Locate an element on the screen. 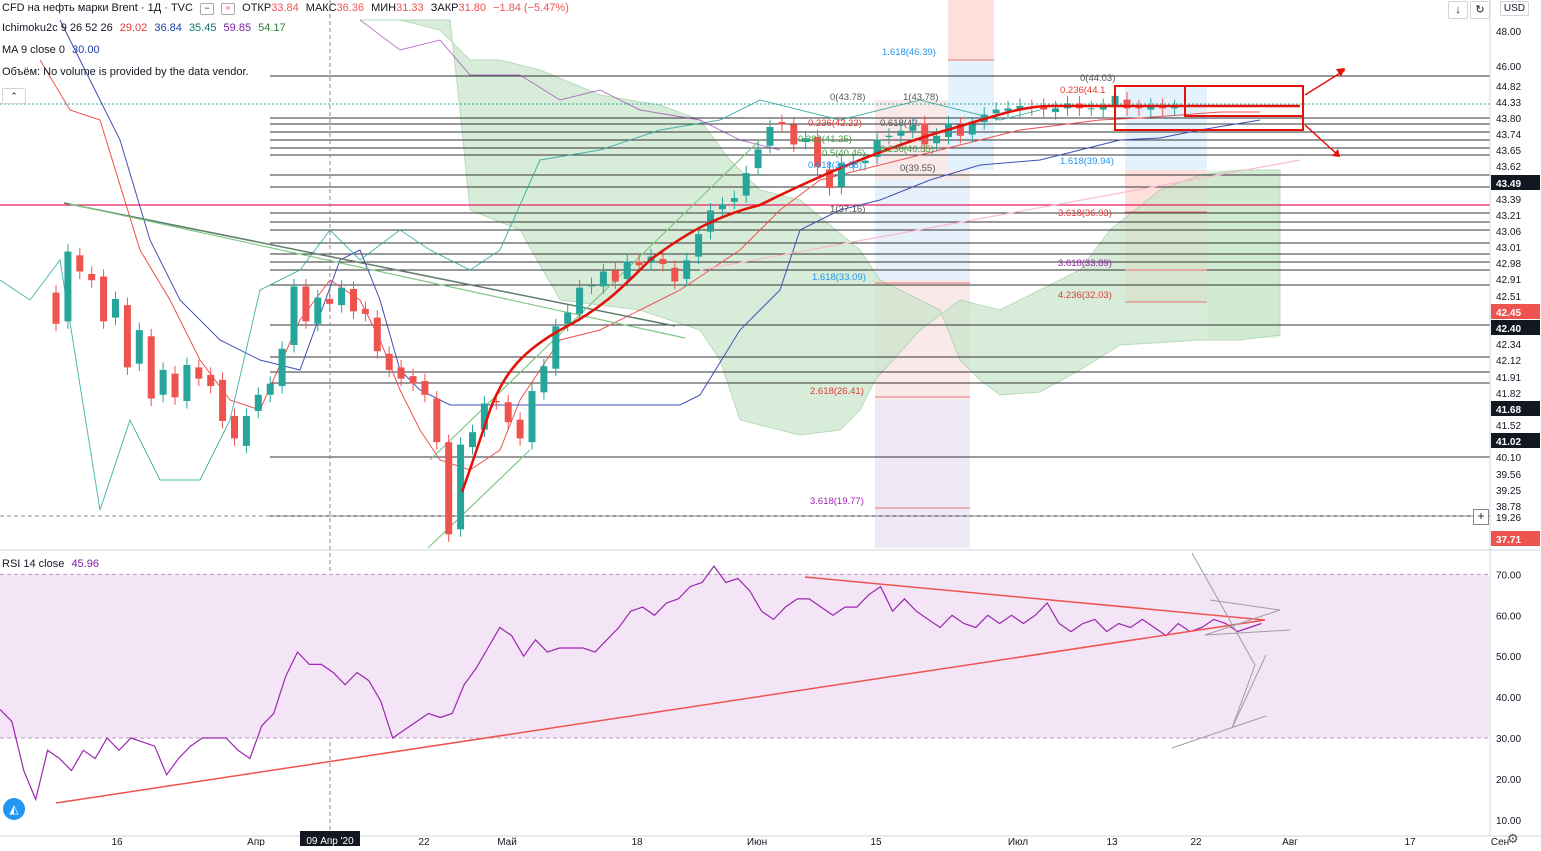  price-axis-label: 43.49 is located at coordinates (1508, 184).